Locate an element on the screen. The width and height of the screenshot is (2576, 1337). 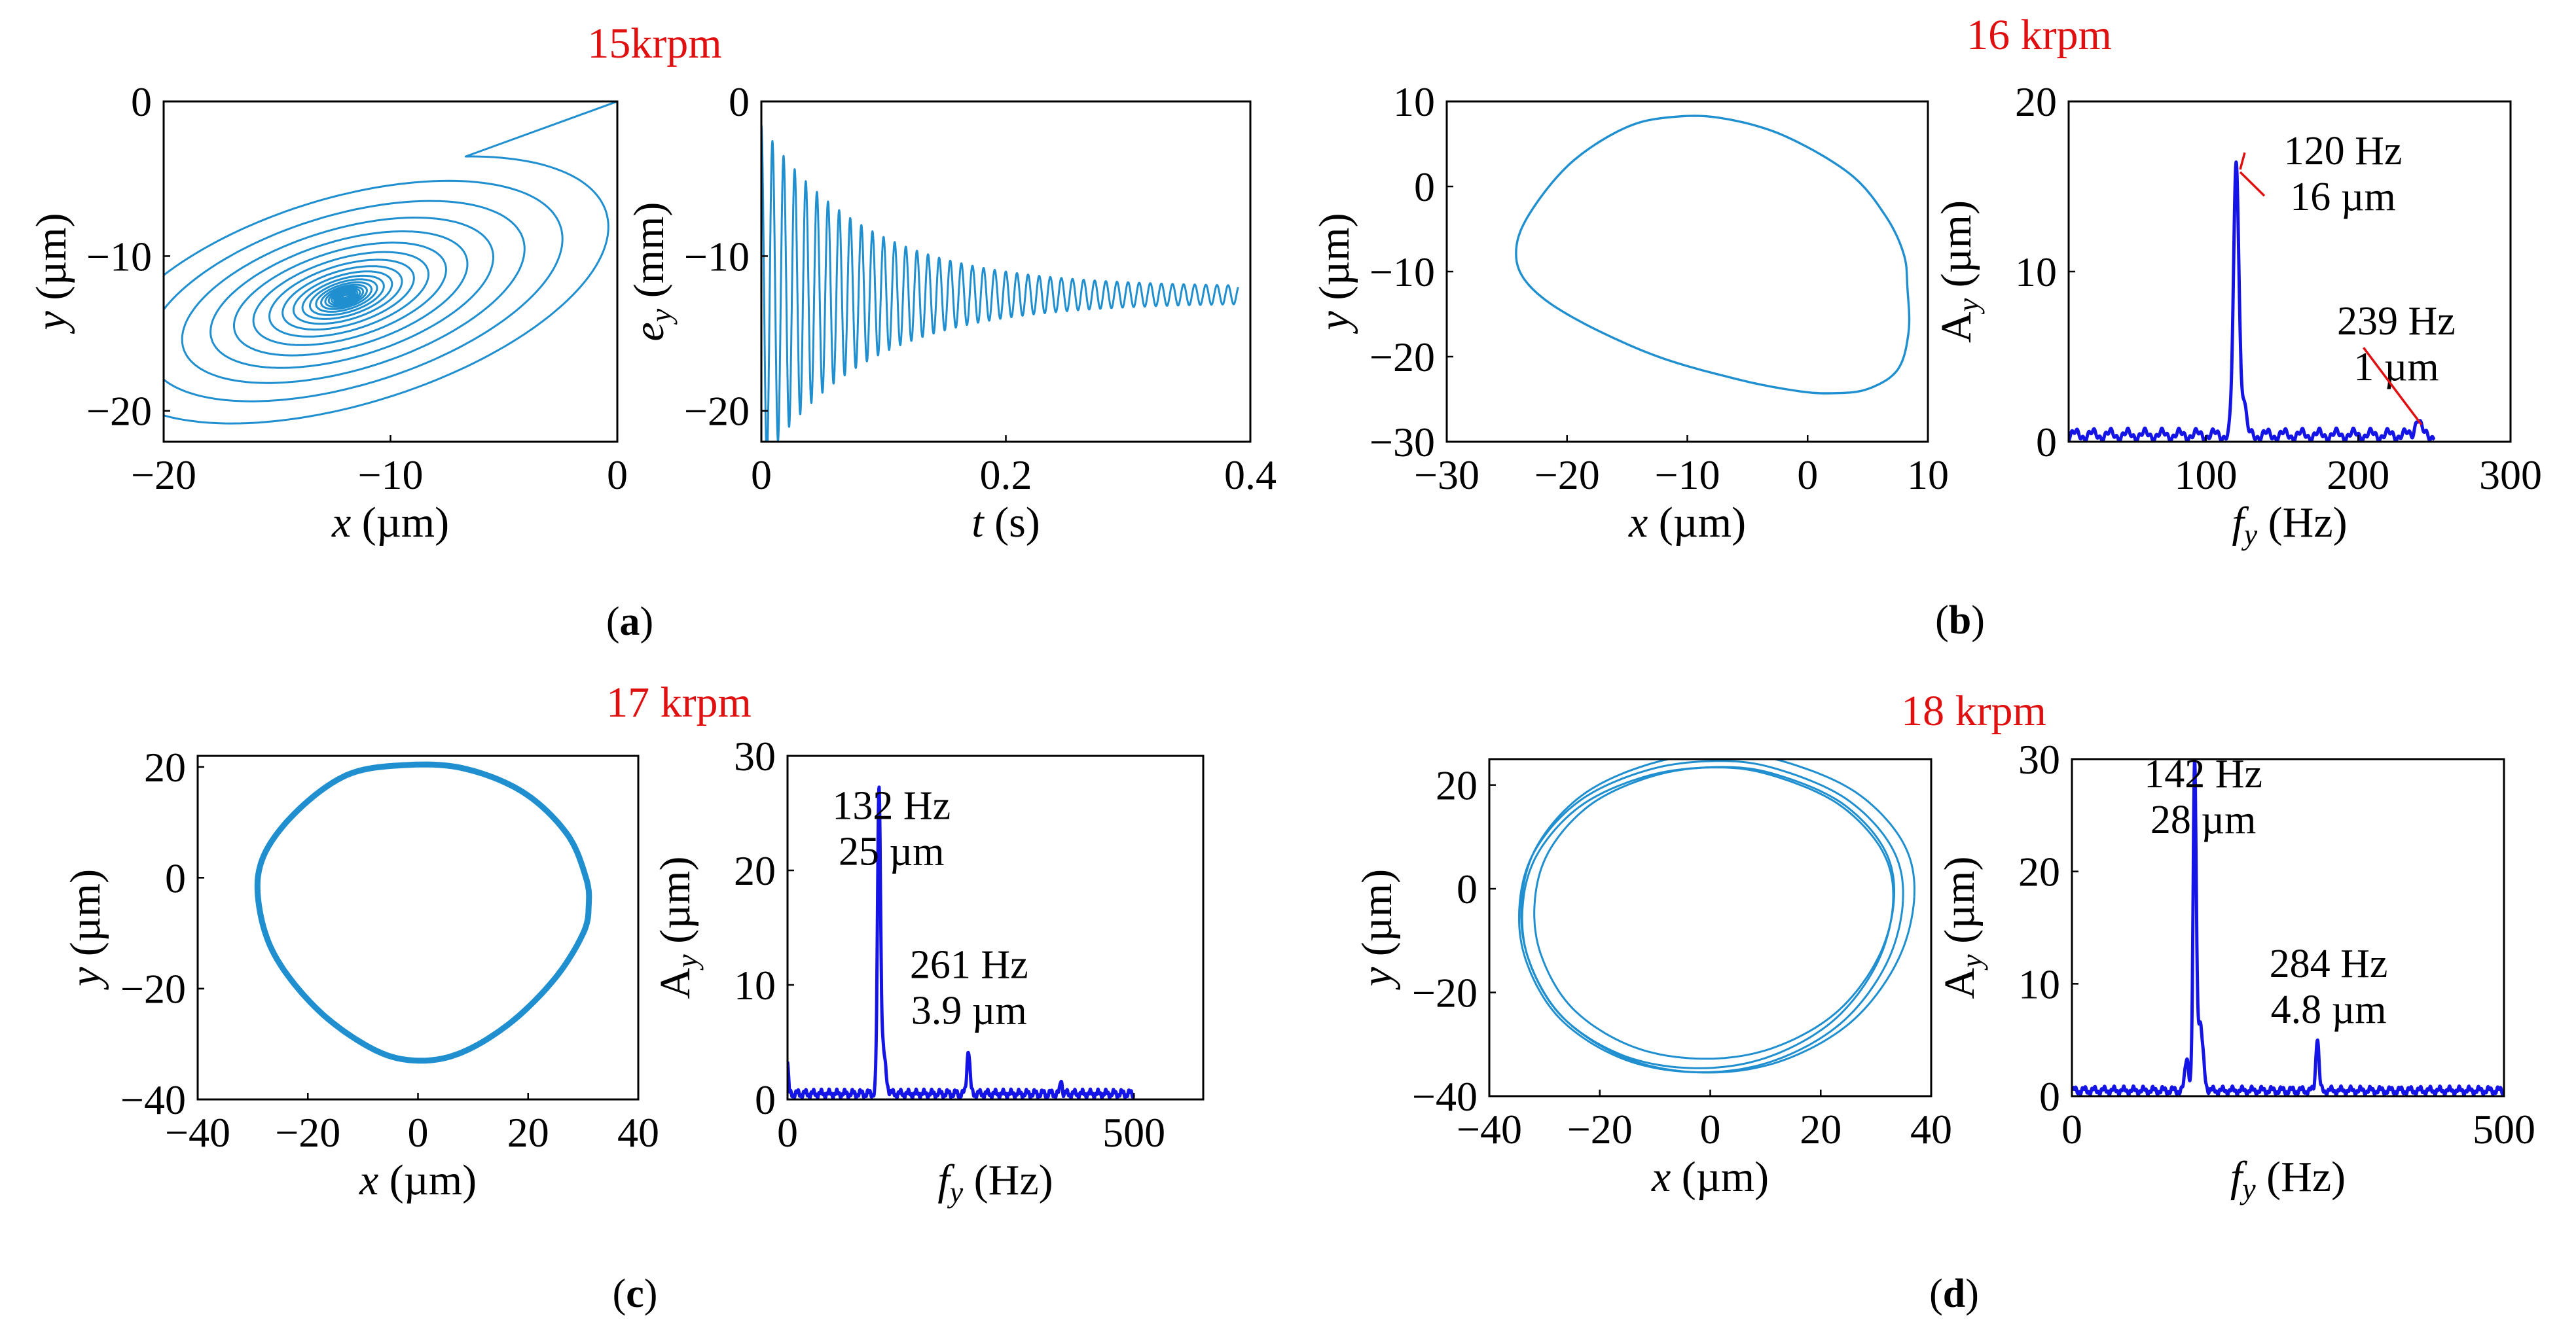
x-tick-label: 0.2 is located at coordinates (1006, 475).